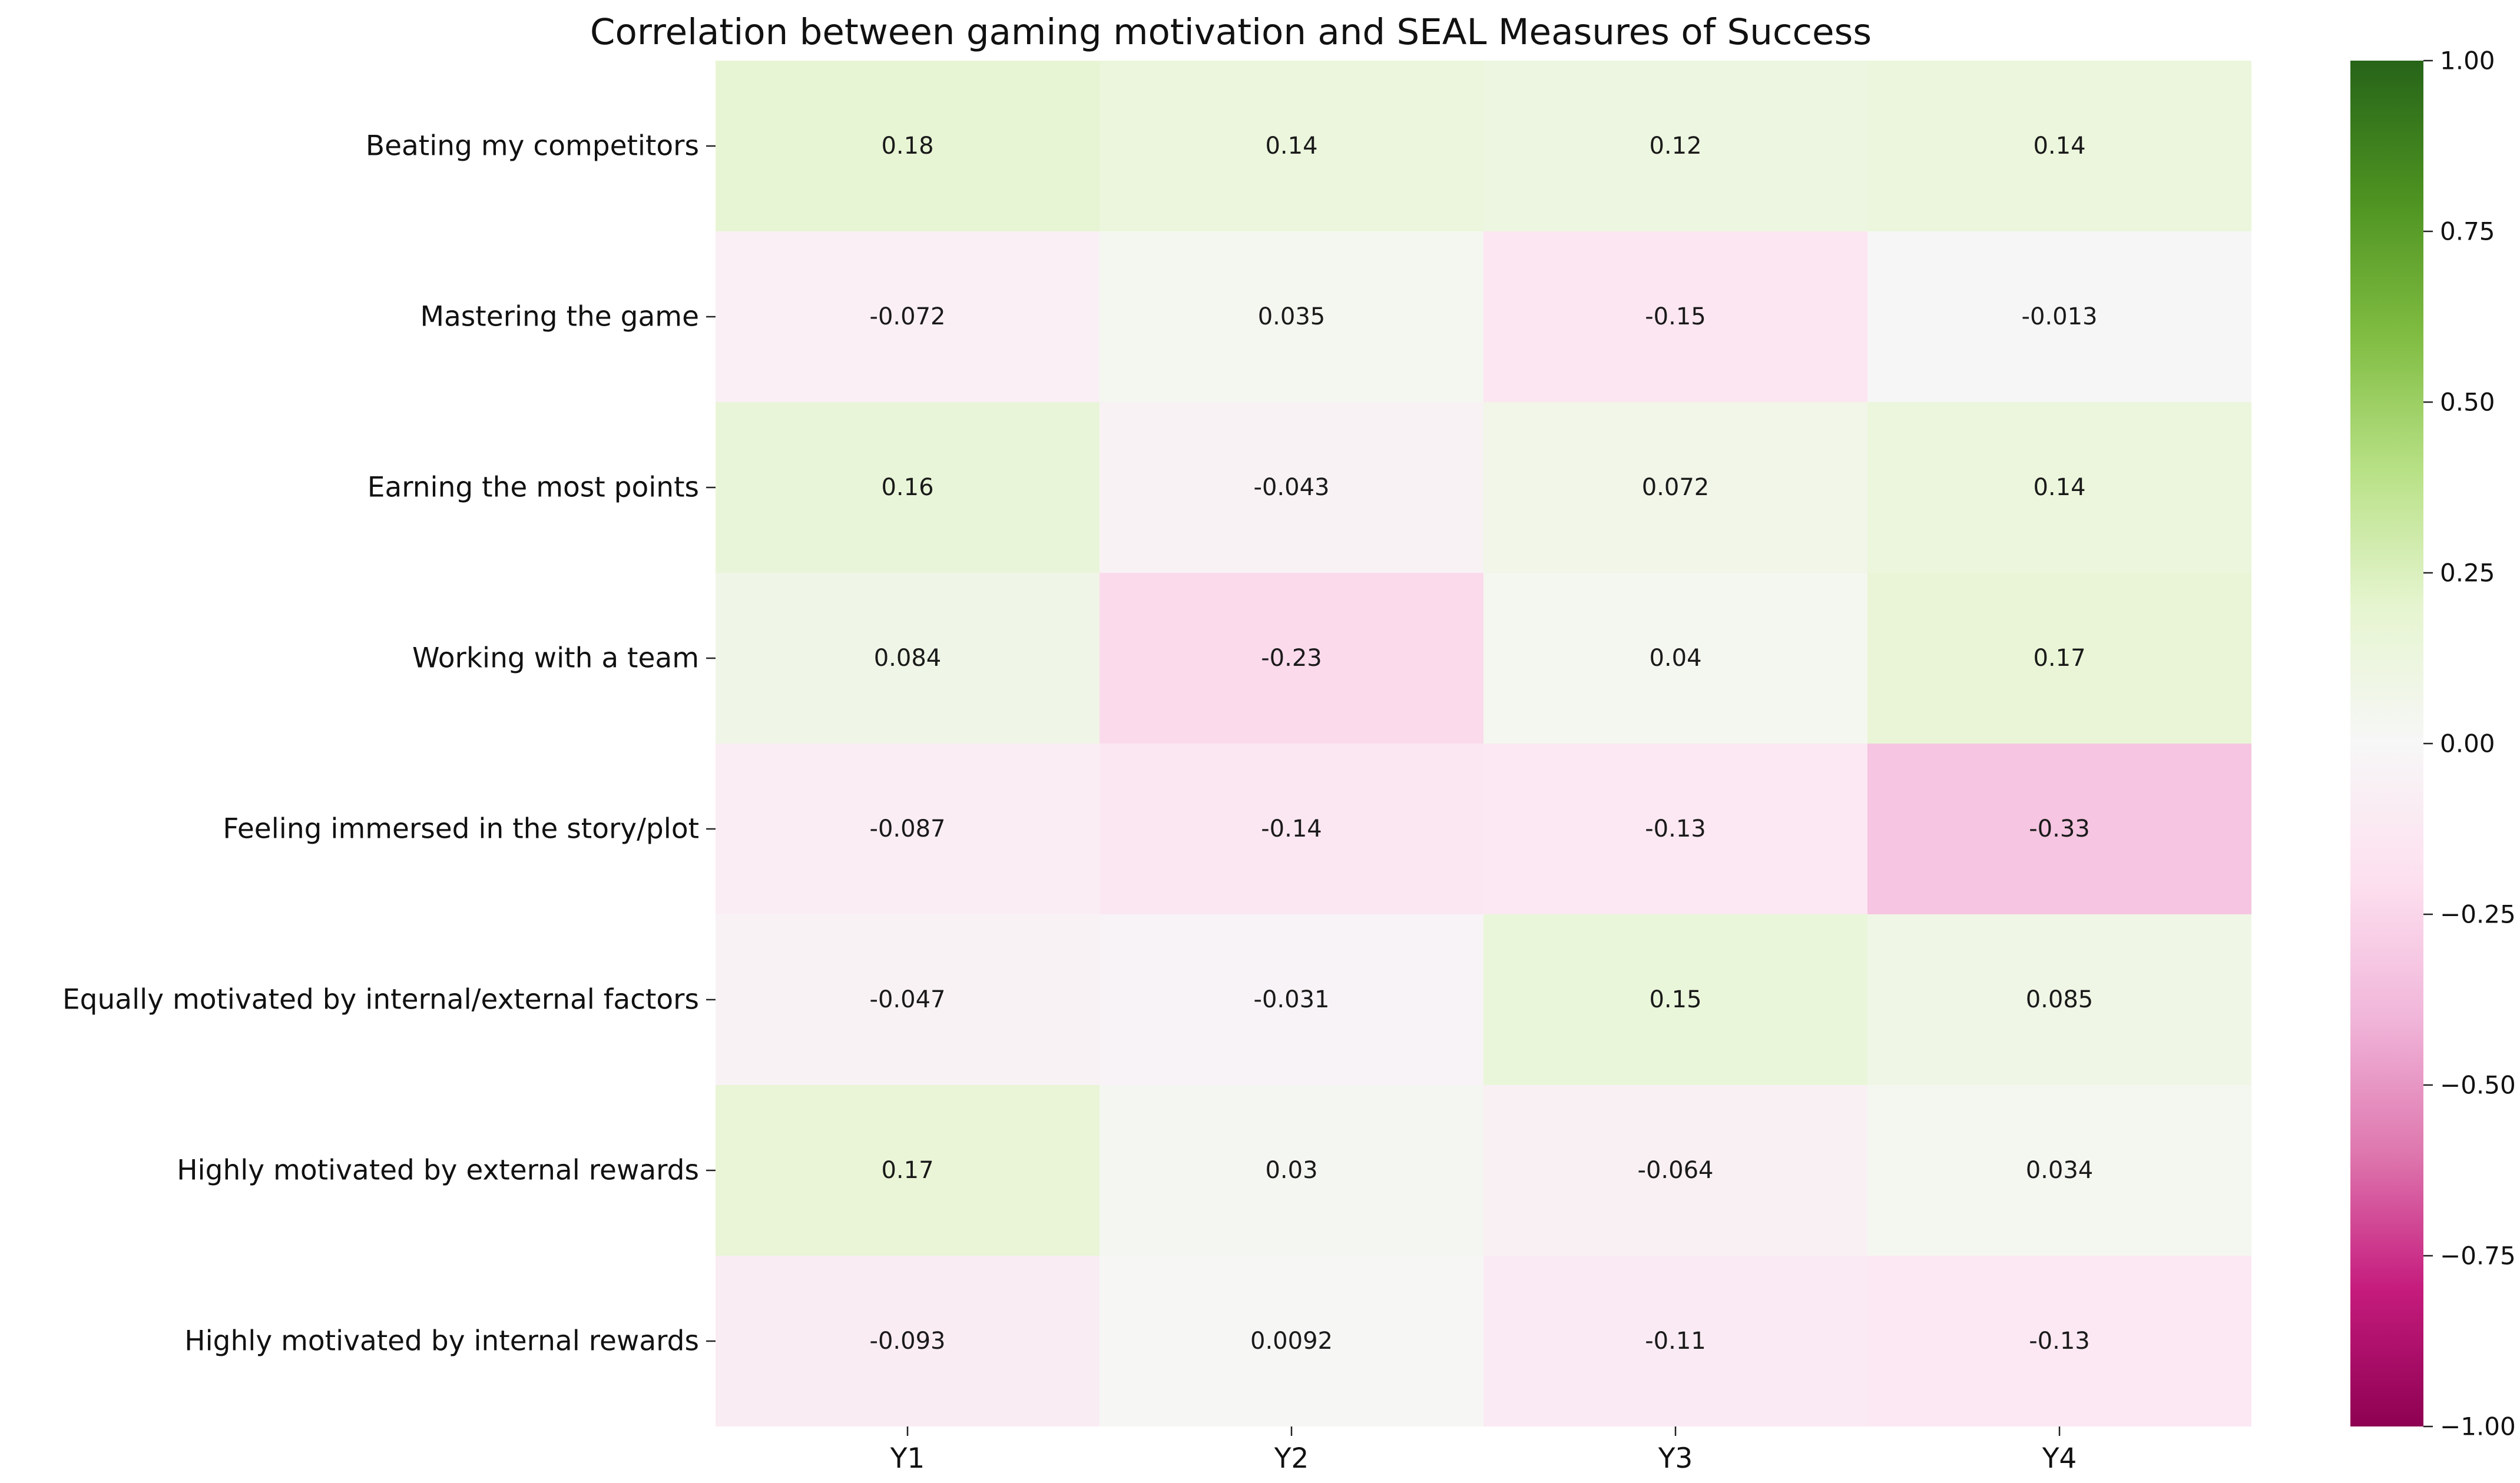  What do you see at coordinates (2467, 61) in the screenshot?
I see `colorbar-tick-label: 1.00` at bounding box center [2467, 61].